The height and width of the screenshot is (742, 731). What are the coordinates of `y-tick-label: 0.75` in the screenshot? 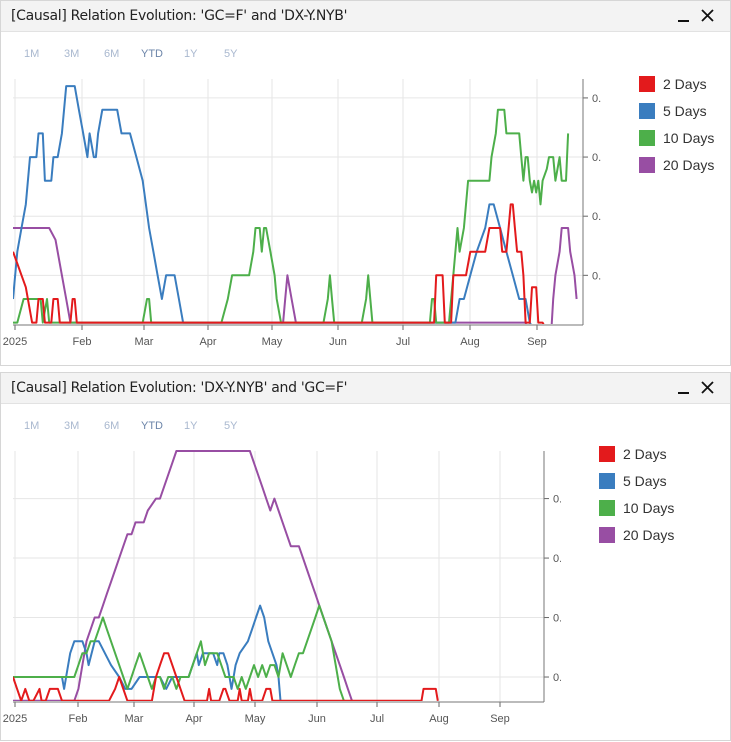 It's located at (596, 99).